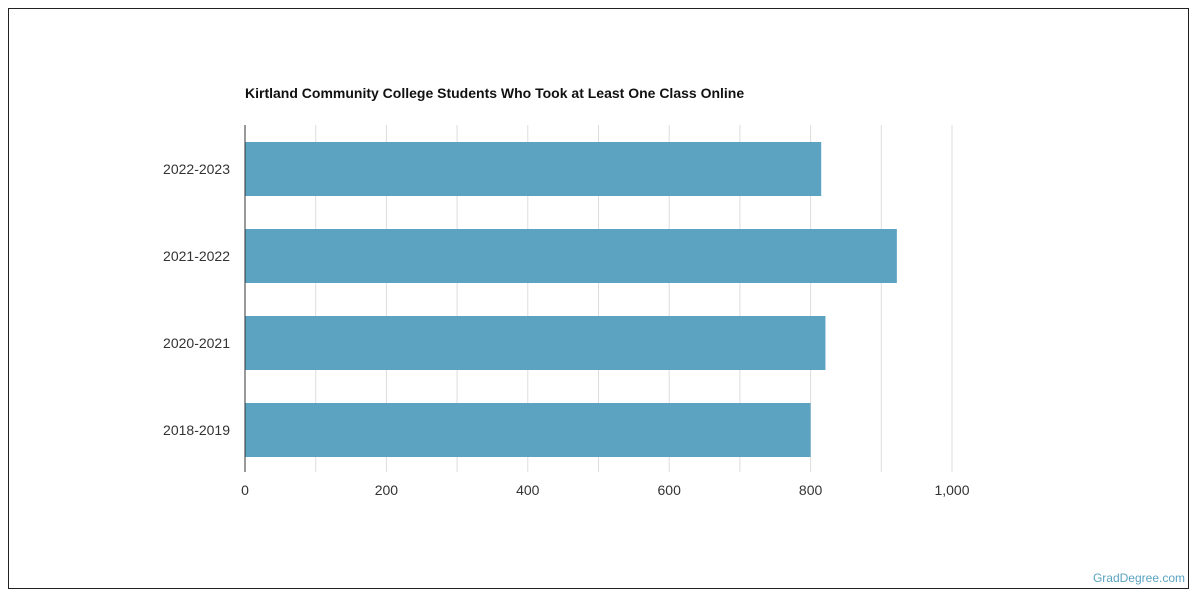 The width and height of the screenshot is (1200, 600). Describe the element at coordinates (387, 490) in the screenshot. I see `x-tick-label: 200` at that location.